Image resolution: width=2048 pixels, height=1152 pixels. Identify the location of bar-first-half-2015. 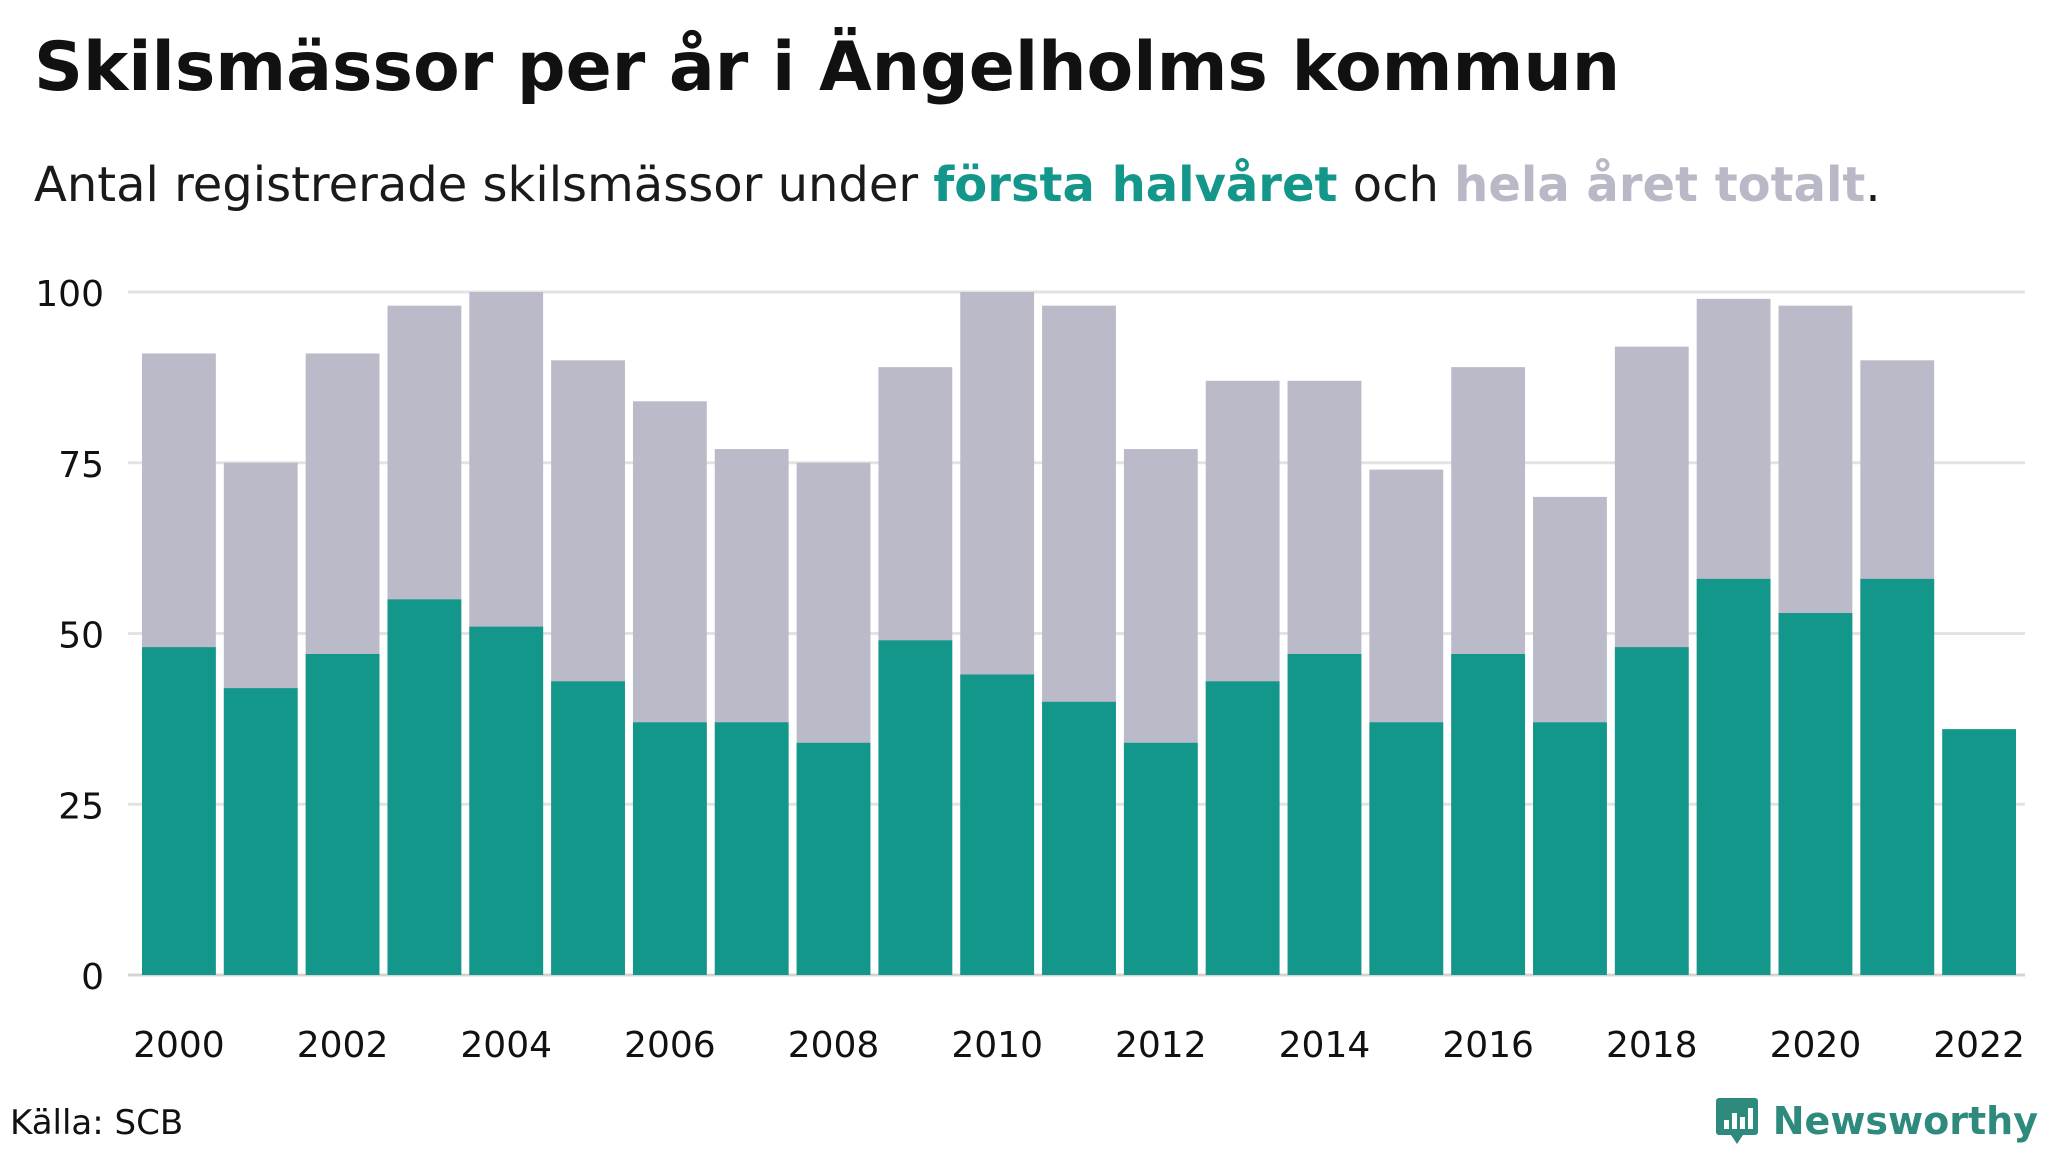
(1406, 848).